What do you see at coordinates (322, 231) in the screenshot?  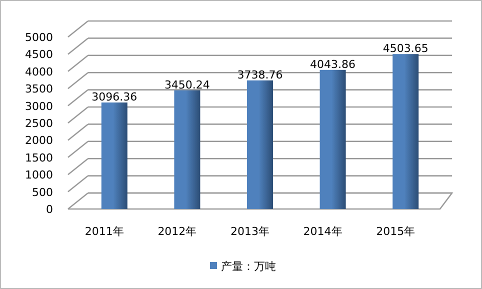 I see `x-tick-label: 2014年` at bounding box center [322, 231].